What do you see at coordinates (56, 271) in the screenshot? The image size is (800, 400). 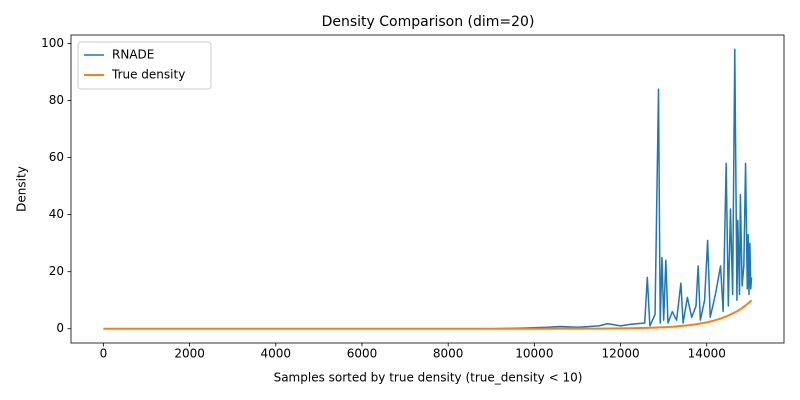 I see `y-tick-label: 20` at bounding box center [56, 271].